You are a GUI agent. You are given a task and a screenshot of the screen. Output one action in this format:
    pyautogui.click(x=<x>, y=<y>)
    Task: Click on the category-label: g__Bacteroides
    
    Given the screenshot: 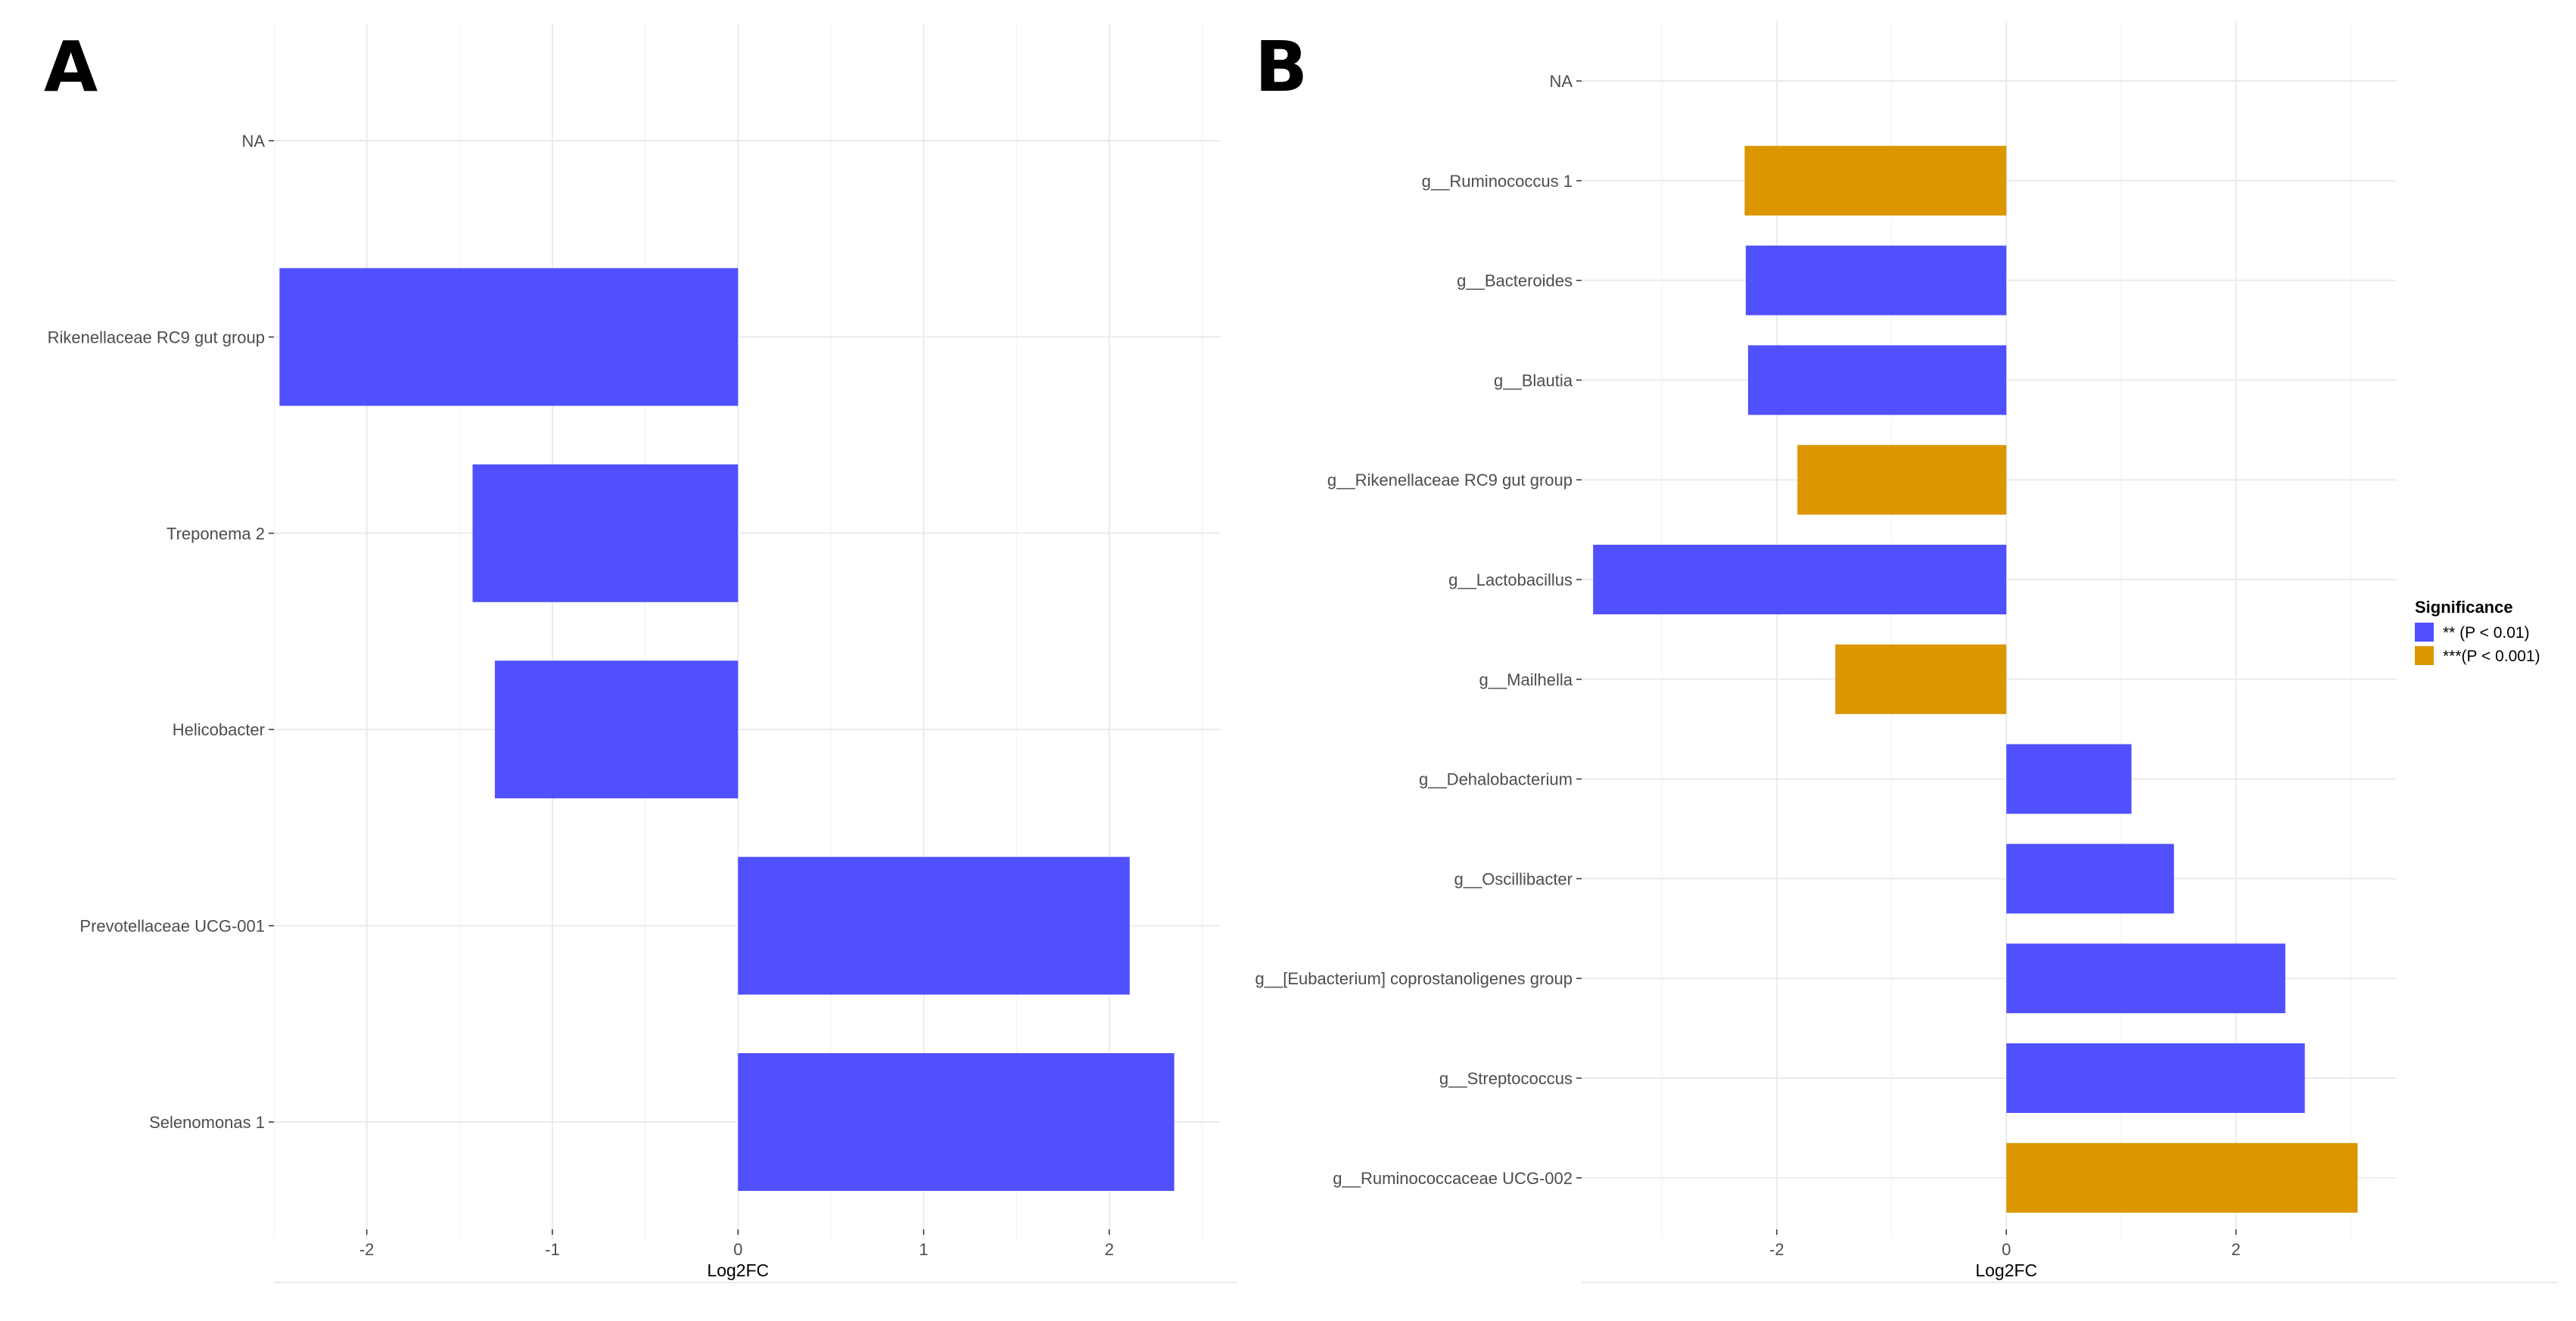 What is the action you would take?
    pyautogui.click(x=1515, y=281)
    